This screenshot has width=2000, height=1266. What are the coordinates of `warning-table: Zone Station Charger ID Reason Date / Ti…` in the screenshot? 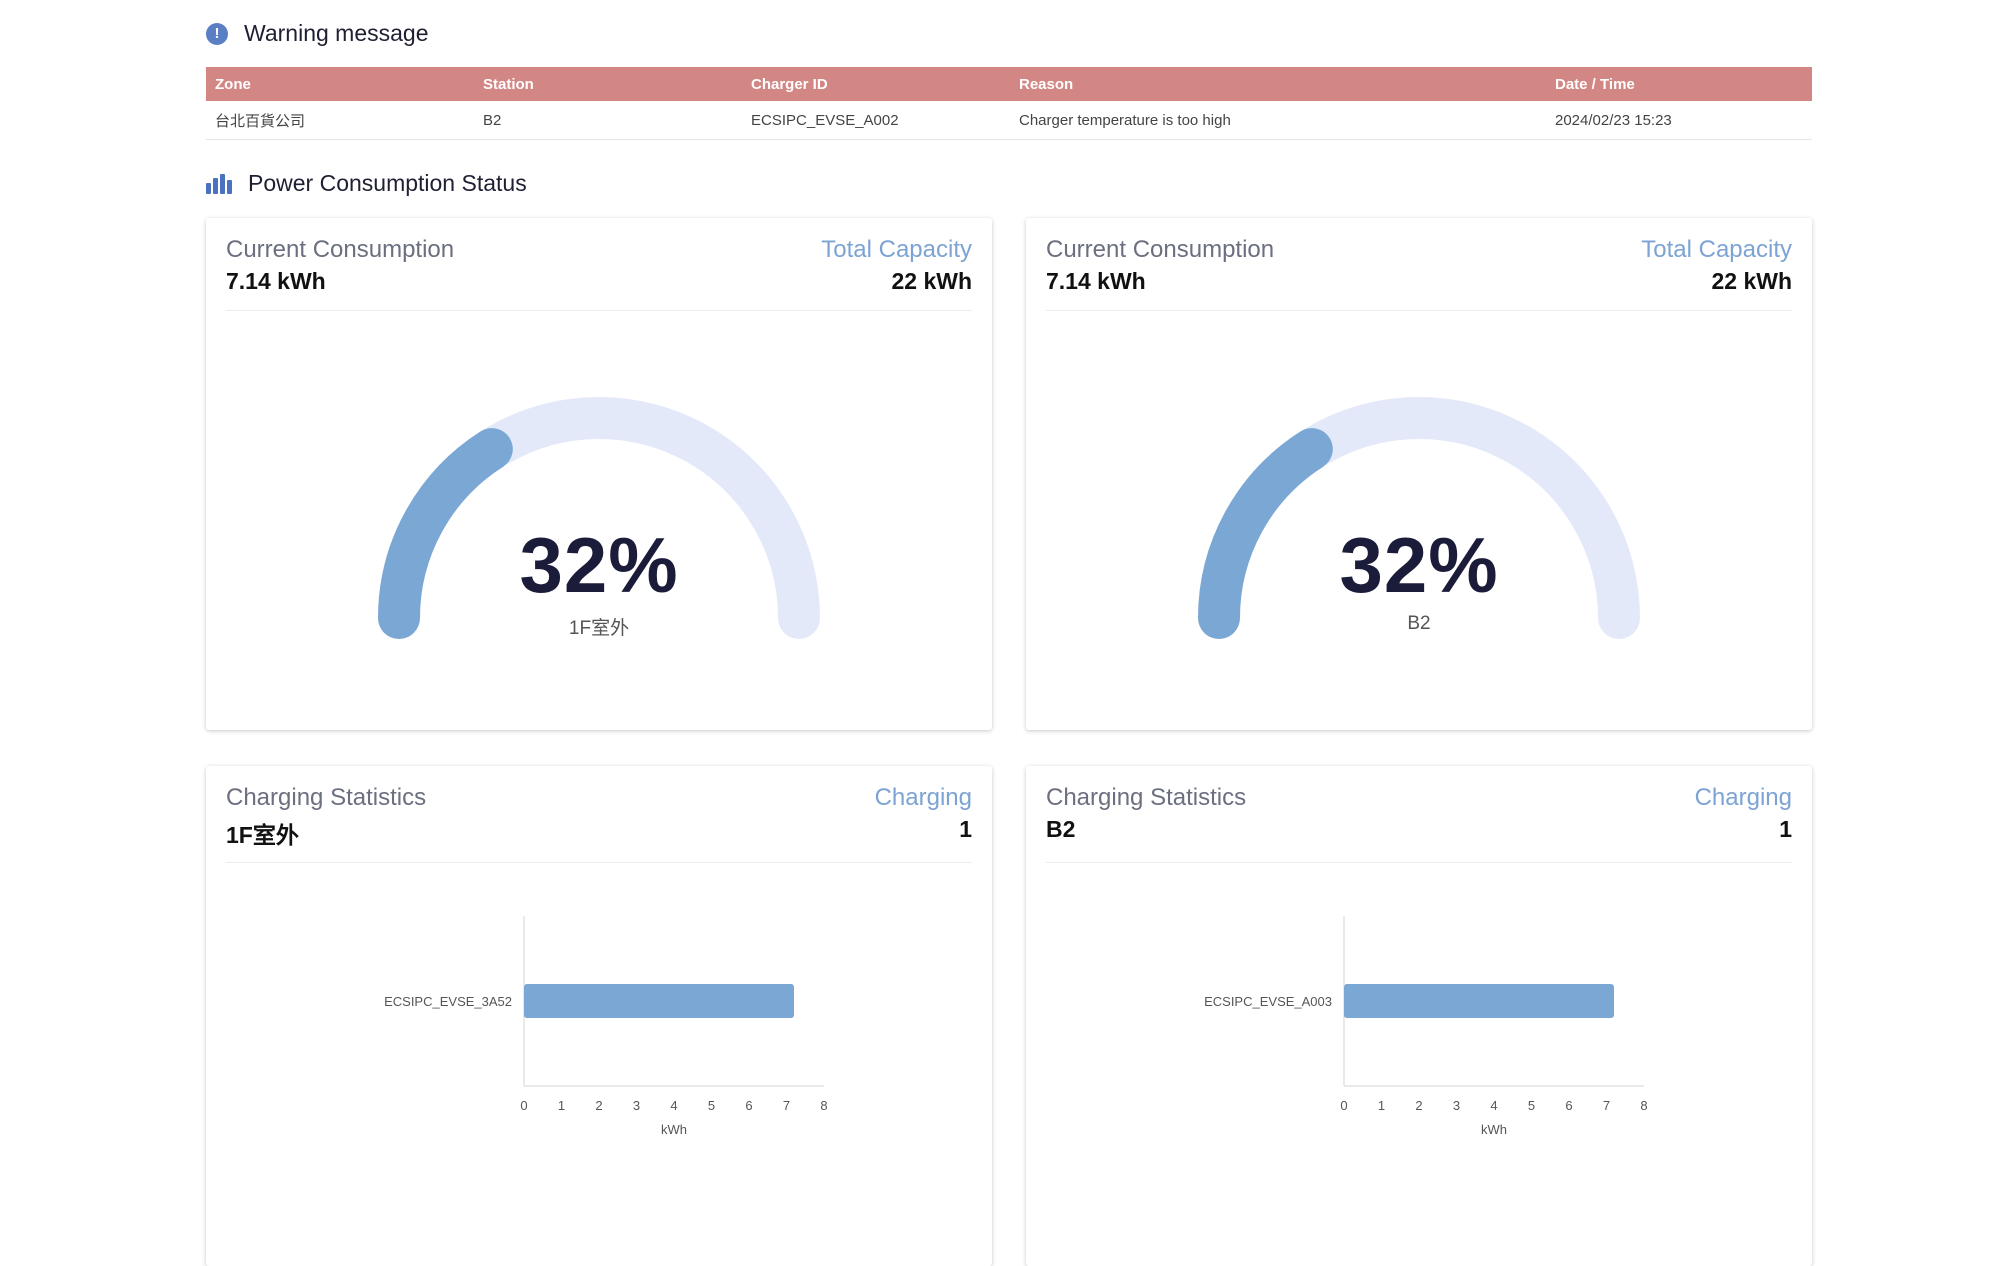 It's located at (1009, 103).